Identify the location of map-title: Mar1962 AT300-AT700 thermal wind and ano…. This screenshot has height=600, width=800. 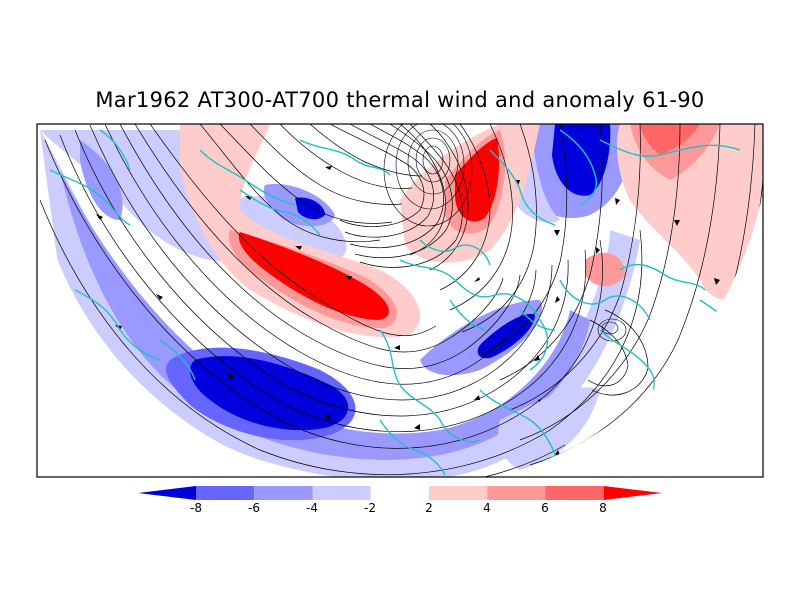
(400, 100).